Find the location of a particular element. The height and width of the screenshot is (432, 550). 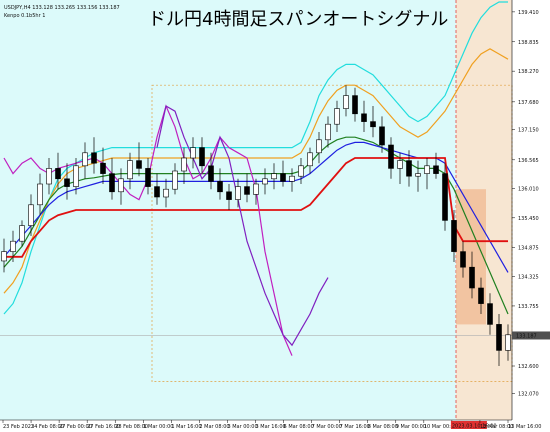

price-tag is located at coordinates (531, 335).